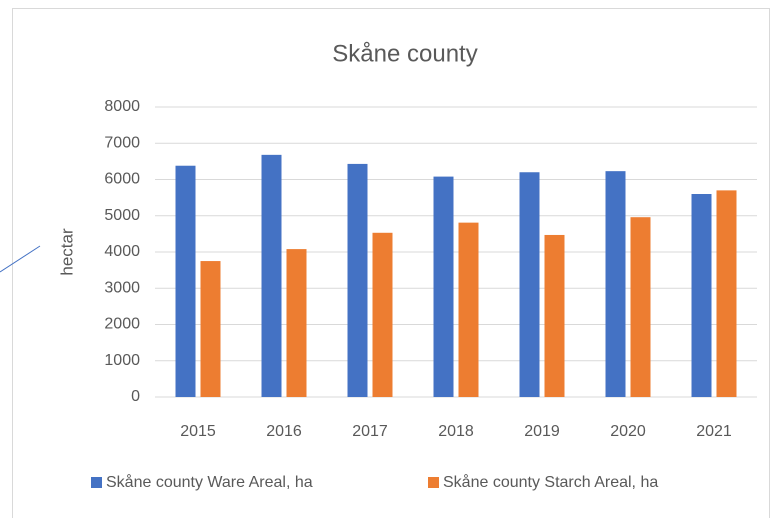 Image resolution: width=776 pixels, height=518 pixels. Describe the element at coordinates (284, 431) in the screenshot. I see `x-tick-label: 2016` at that location.